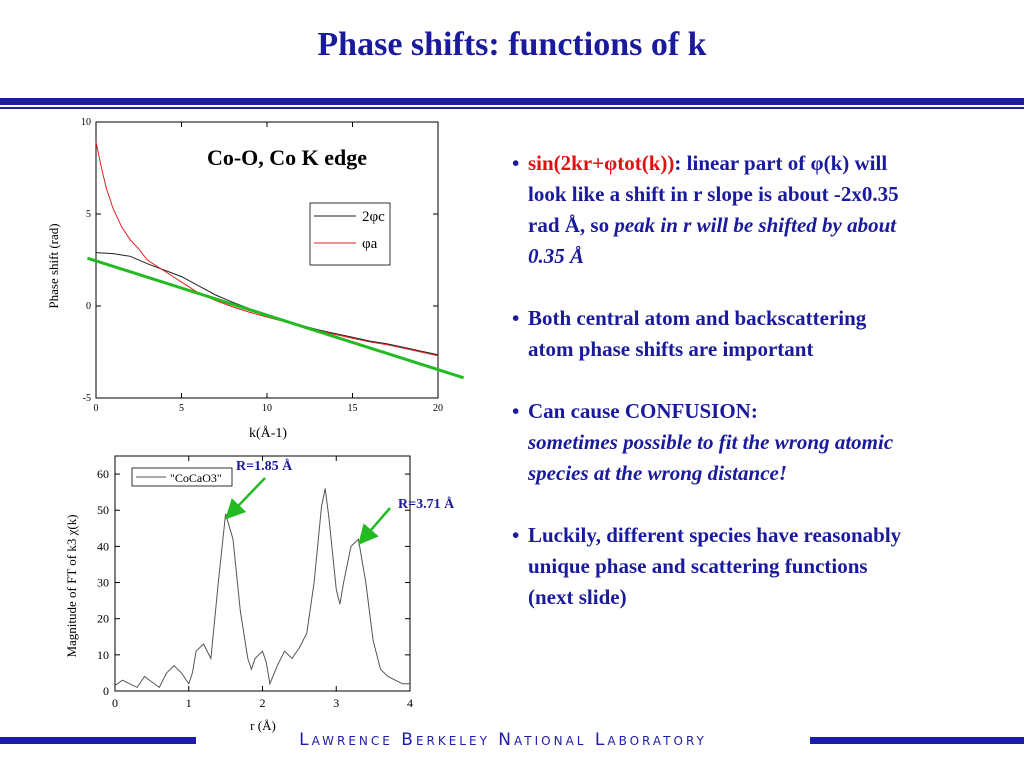  What do you see at coordinates (264, 466) in the screenshot?
I see `peak-annotation: R=1.85 Å` at bounding box center [264, 466].